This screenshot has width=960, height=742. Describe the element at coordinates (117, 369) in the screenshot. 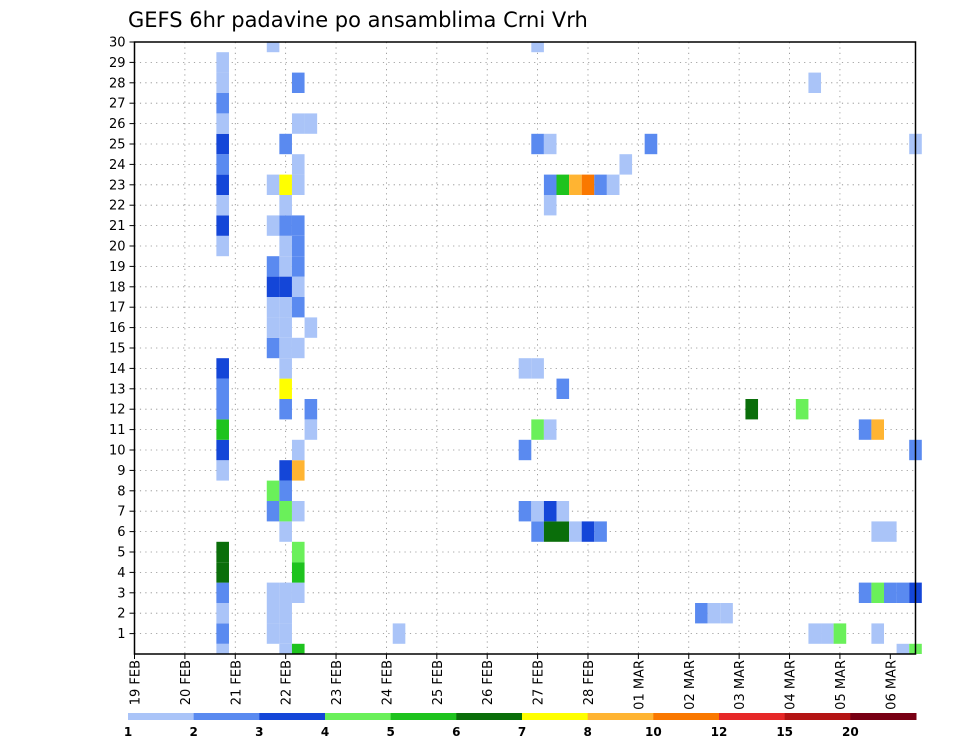

I see `y-tick-label: 14` at that location.